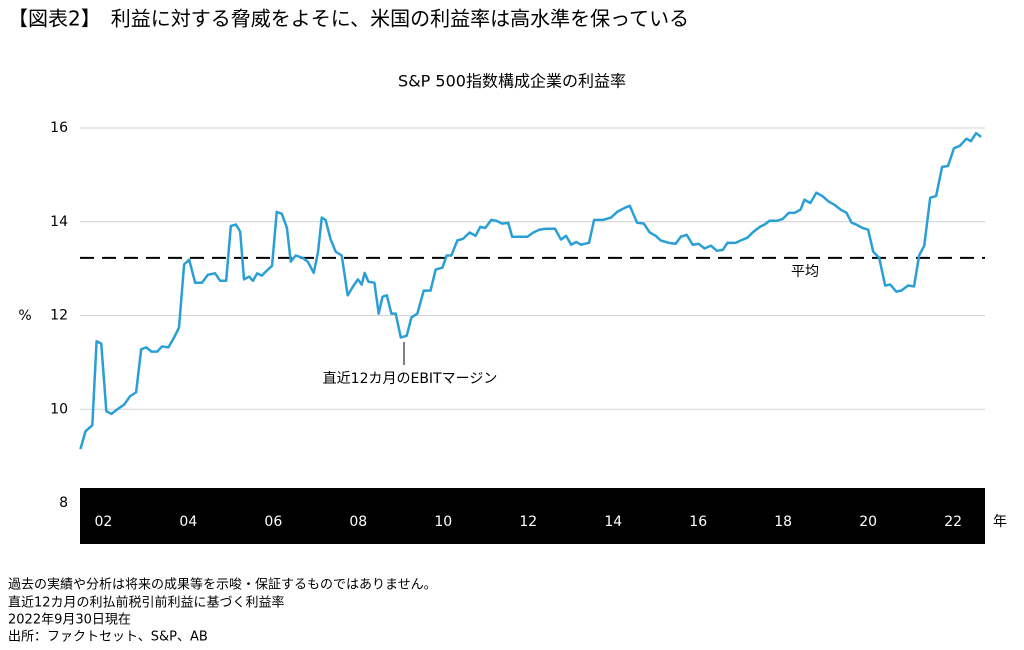  What do you see at coordinates (59, 222) in the screenshot?
I see `y-tick-label: 14` at bounding box center [59, 222].